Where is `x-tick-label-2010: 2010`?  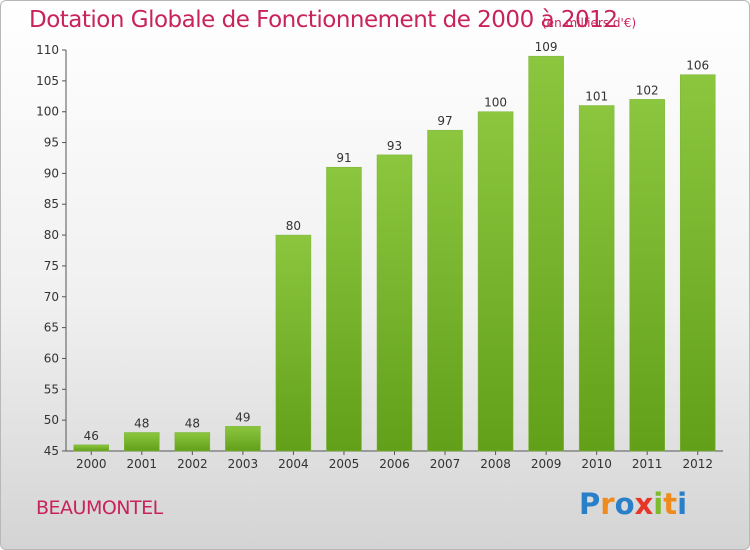
x-tick-label-2010: 2010 is located at coordinates (596, 464).